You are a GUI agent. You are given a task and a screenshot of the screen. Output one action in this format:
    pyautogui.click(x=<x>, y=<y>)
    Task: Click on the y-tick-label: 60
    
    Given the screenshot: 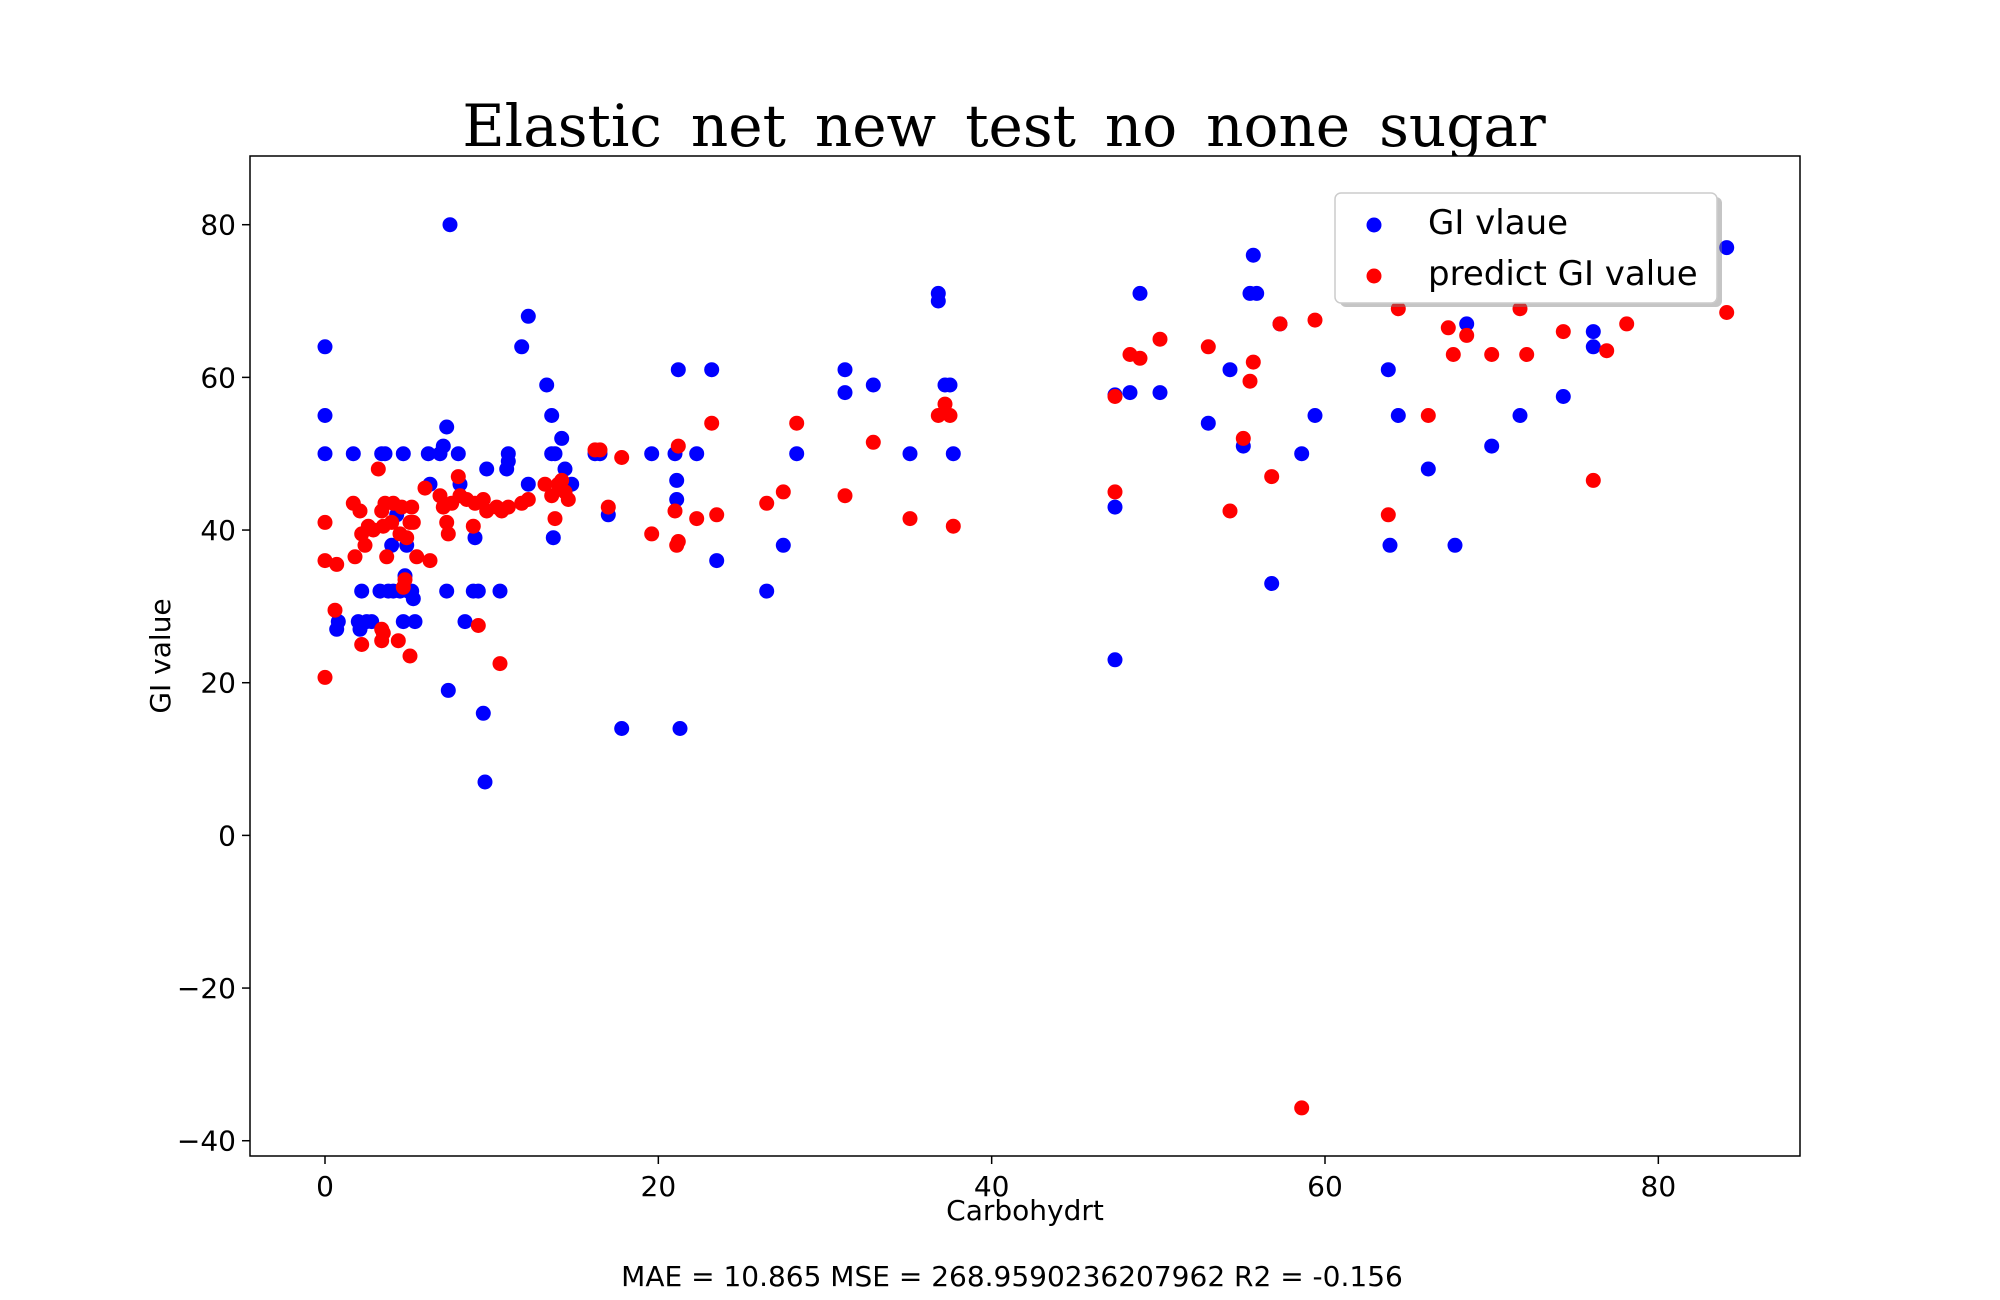 What is the action you would take?
    pyautogui.click(x=218, y=377)
    